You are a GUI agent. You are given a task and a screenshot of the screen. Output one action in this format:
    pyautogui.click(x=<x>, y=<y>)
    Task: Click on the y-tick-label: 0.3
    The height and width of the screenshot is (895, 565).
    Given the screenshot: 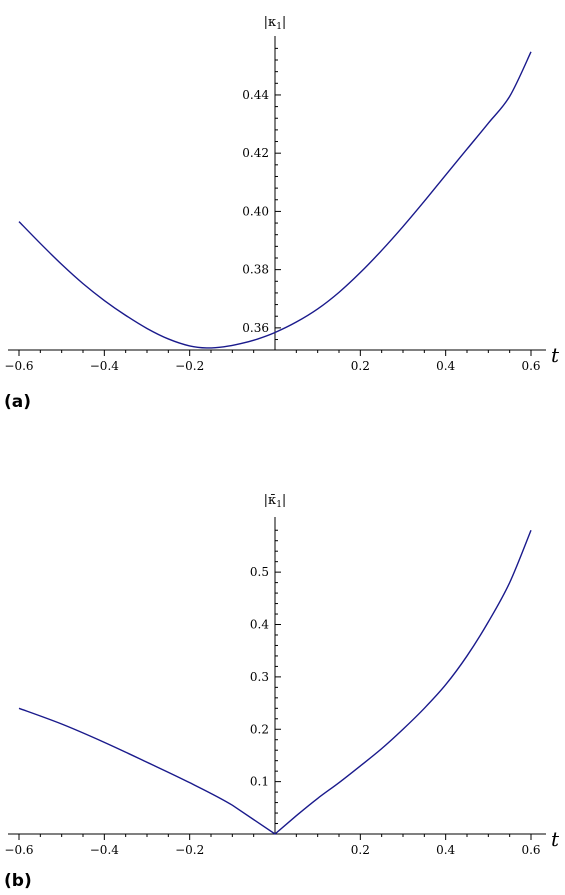 What is the action you would take?
    pyautogui.click(x=259, y=677)
    